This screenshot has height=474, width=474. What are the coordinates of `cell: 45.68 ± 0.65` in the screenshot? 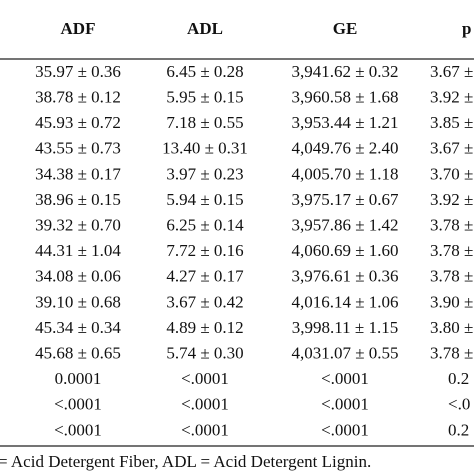 It's located at (78, 353).